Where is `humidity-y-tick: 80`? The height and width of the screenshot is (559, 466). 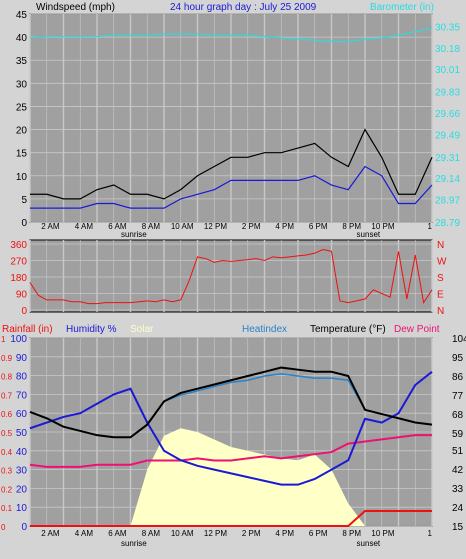 humidity-y-tick: 80 is located at coordinates (22, 377).